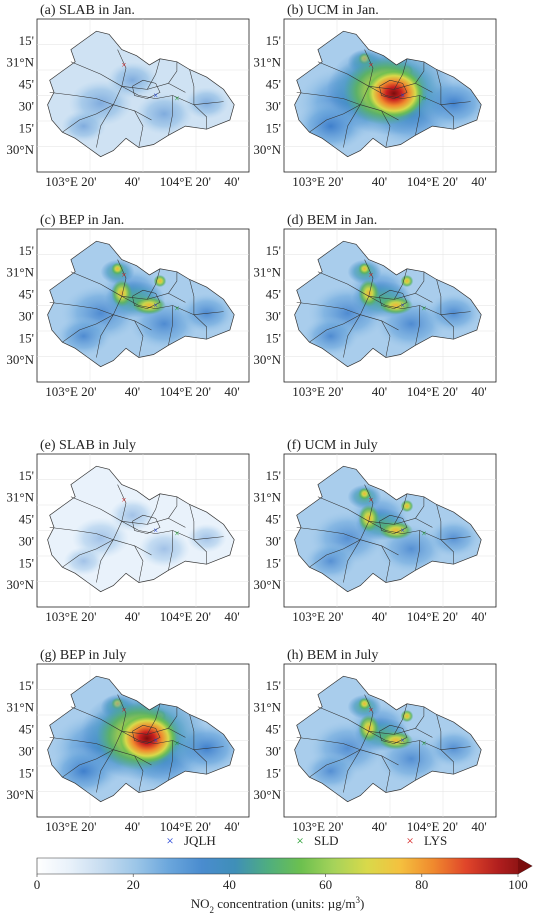 The height and width of the screenshot is (921, 535). I want to click on y-tick-label: 30°N, so click(20, 794).